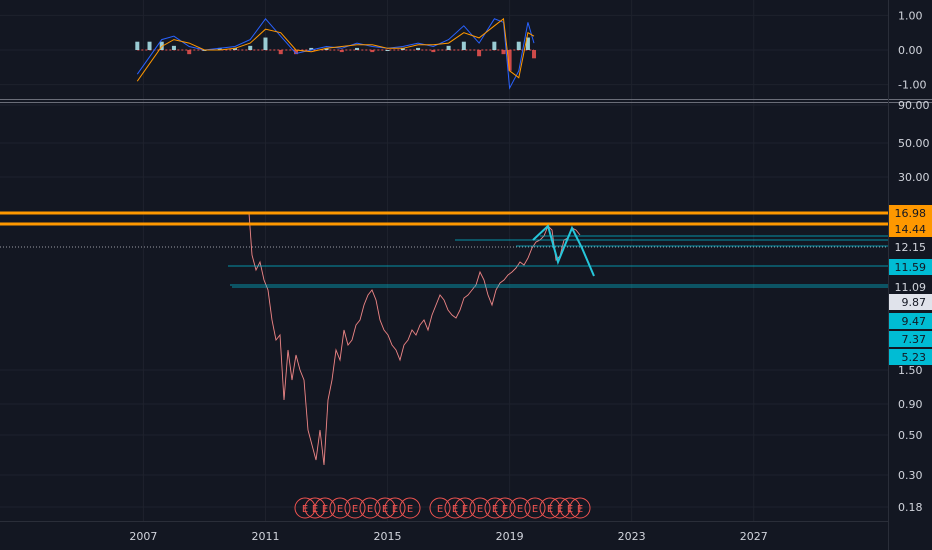  I want to click on price-y-tick-label: 30.00, so click(914, 177).